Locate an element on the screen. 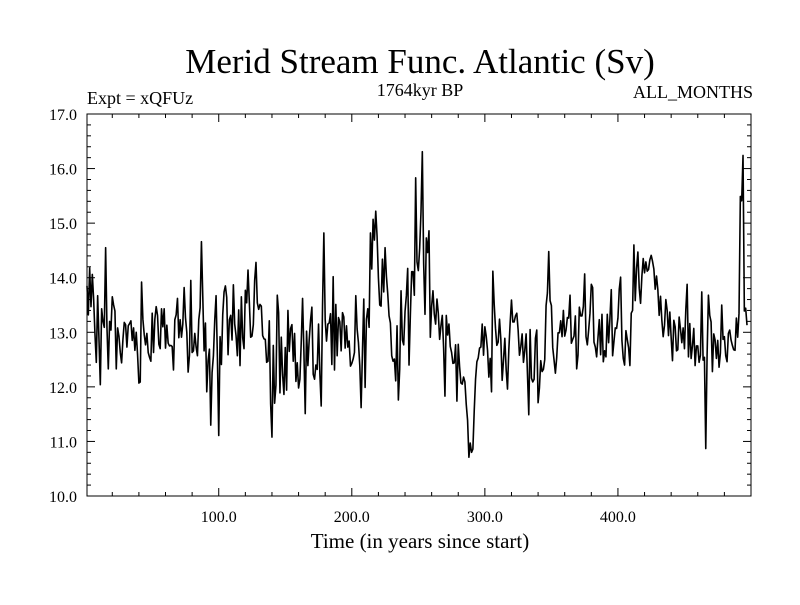 The image size is (800, 605). y-tick-label: 16.0 is located at coordinates (63, 170).